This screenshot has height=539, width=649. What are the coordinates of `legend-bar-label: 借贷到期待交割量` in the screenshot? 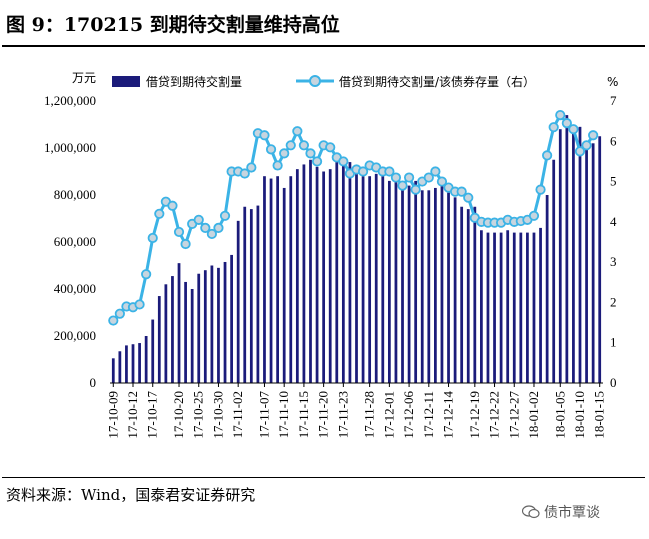 It's located at (194, 81).